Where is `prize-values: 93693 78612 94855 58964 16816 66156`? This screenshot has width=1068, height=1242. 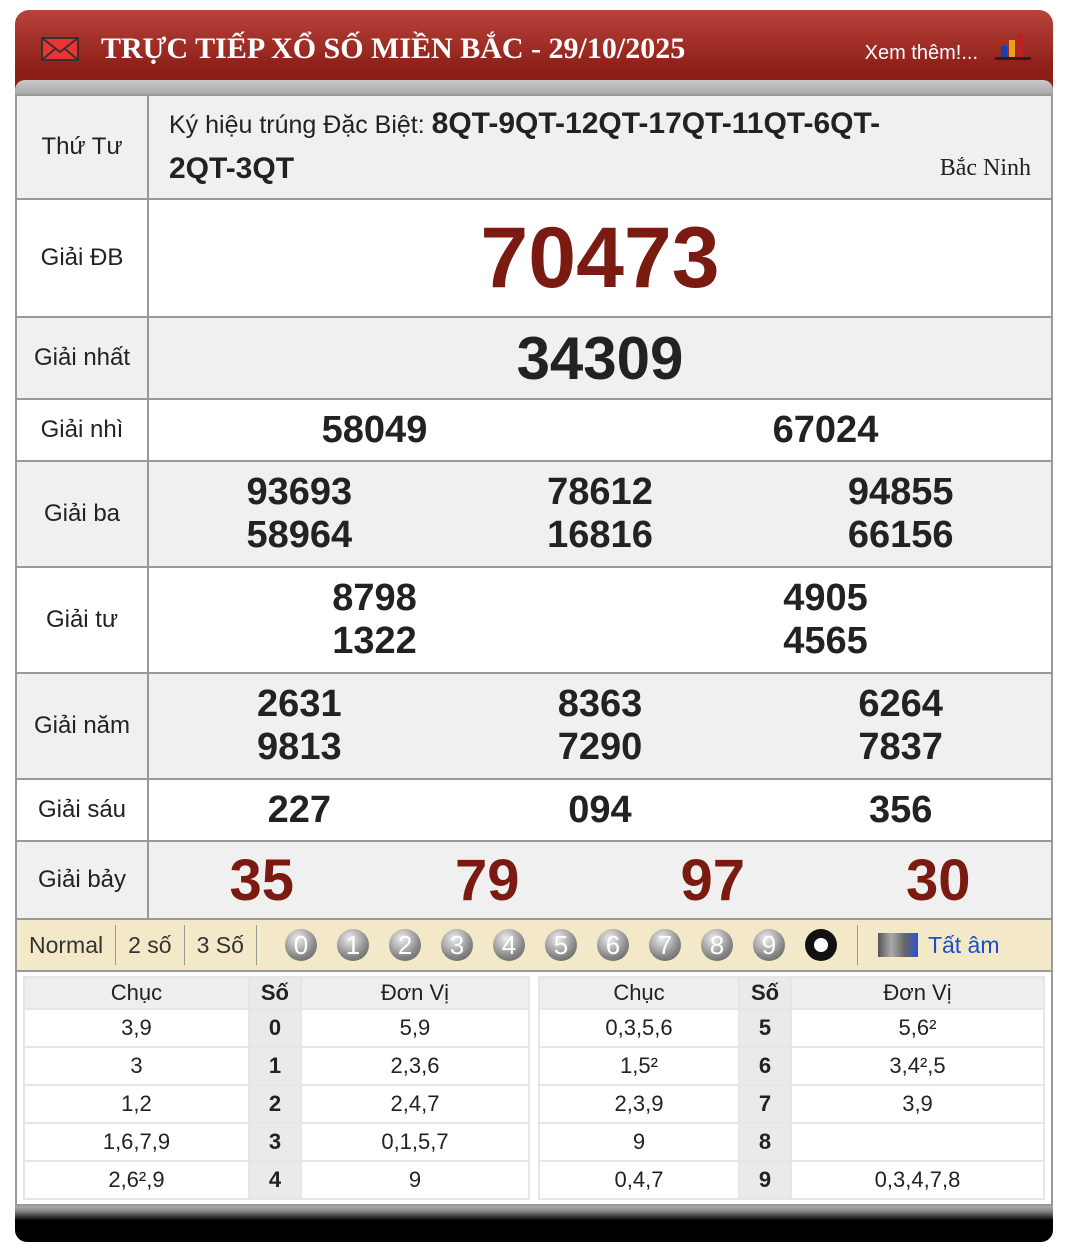
prize-values: 93693 78612 94855 58964 16816 66156 is located at coordinates (600, 514).